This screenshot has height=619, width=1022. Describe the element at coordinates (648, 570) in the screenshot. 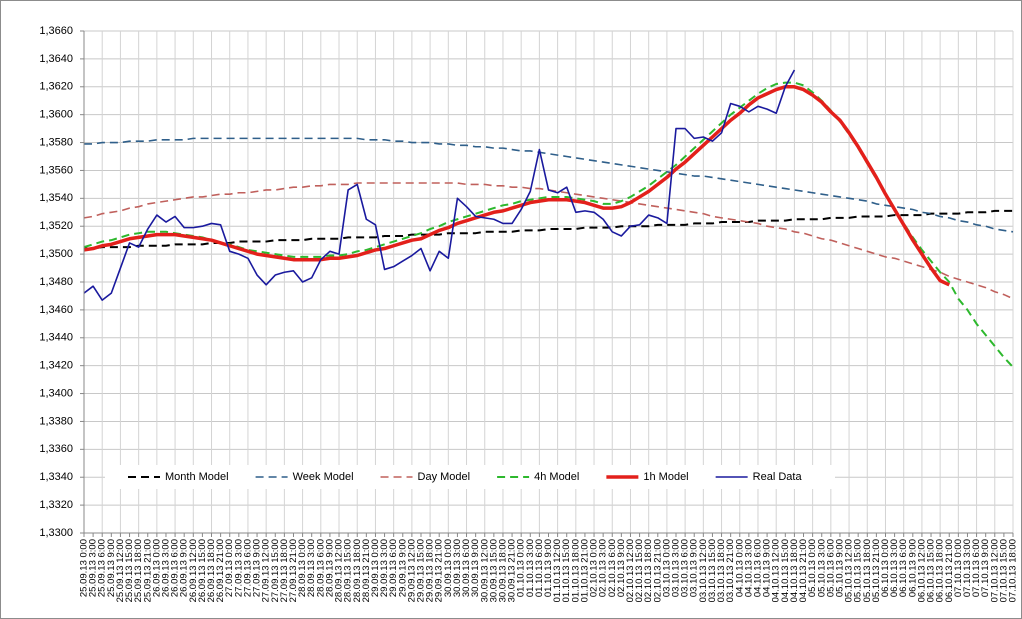

I see `x-tick-label: 02.10.13 18:00` at that location.